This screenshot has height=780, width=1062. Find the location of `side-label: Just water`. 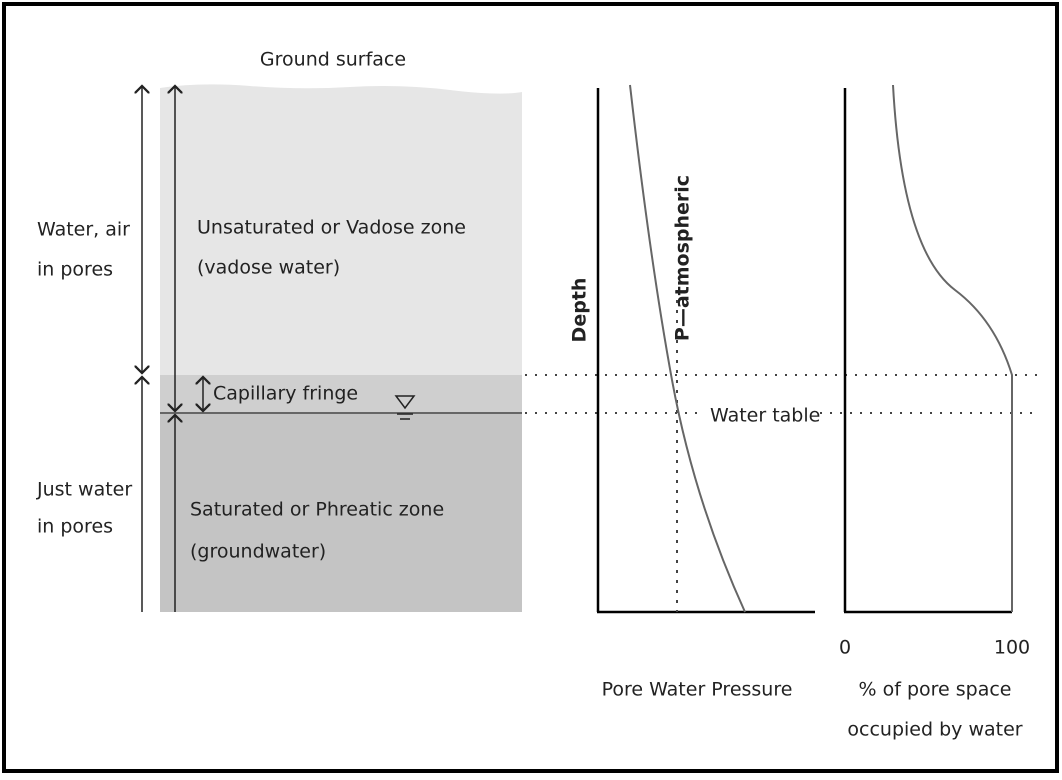

side-label: Just water is located at coordinates (84, 490).